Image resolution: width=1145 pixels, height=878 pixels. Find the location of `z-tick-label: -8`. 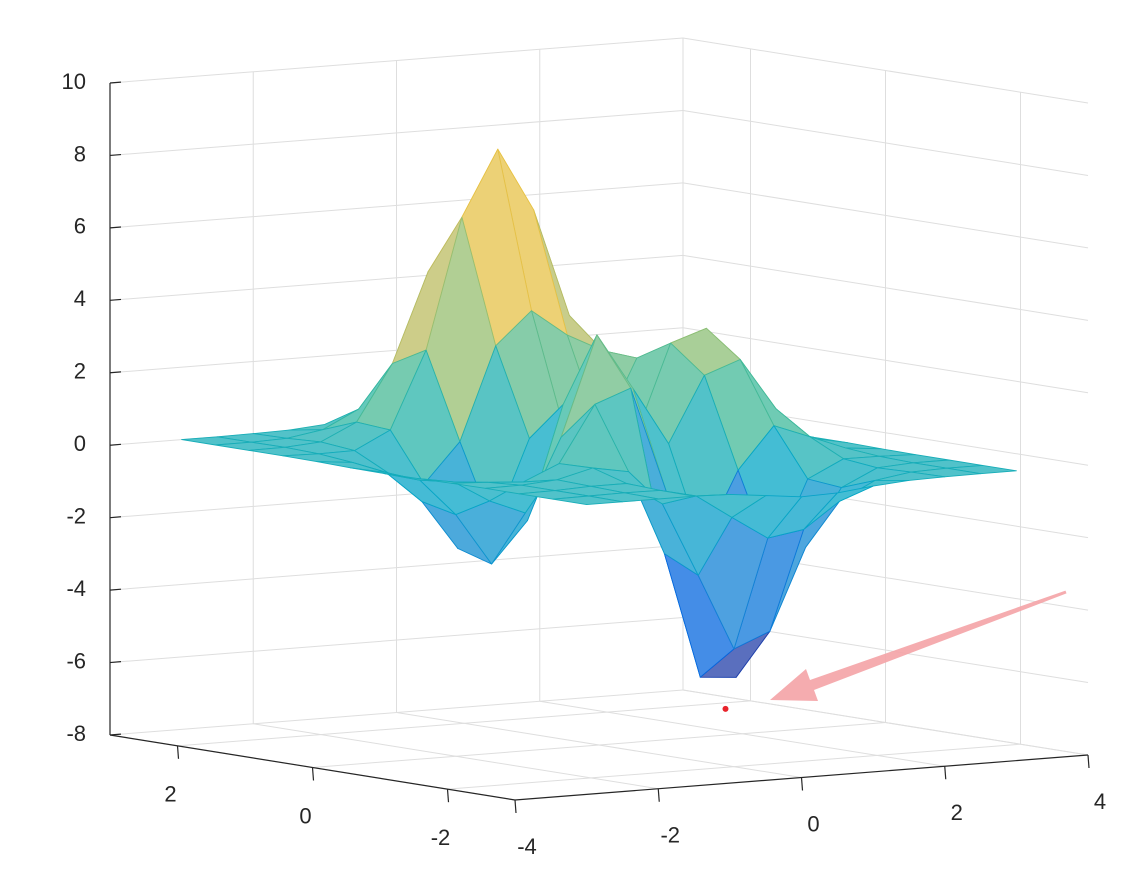

z-tick-label: -8 is located at coordinates (76, 733).